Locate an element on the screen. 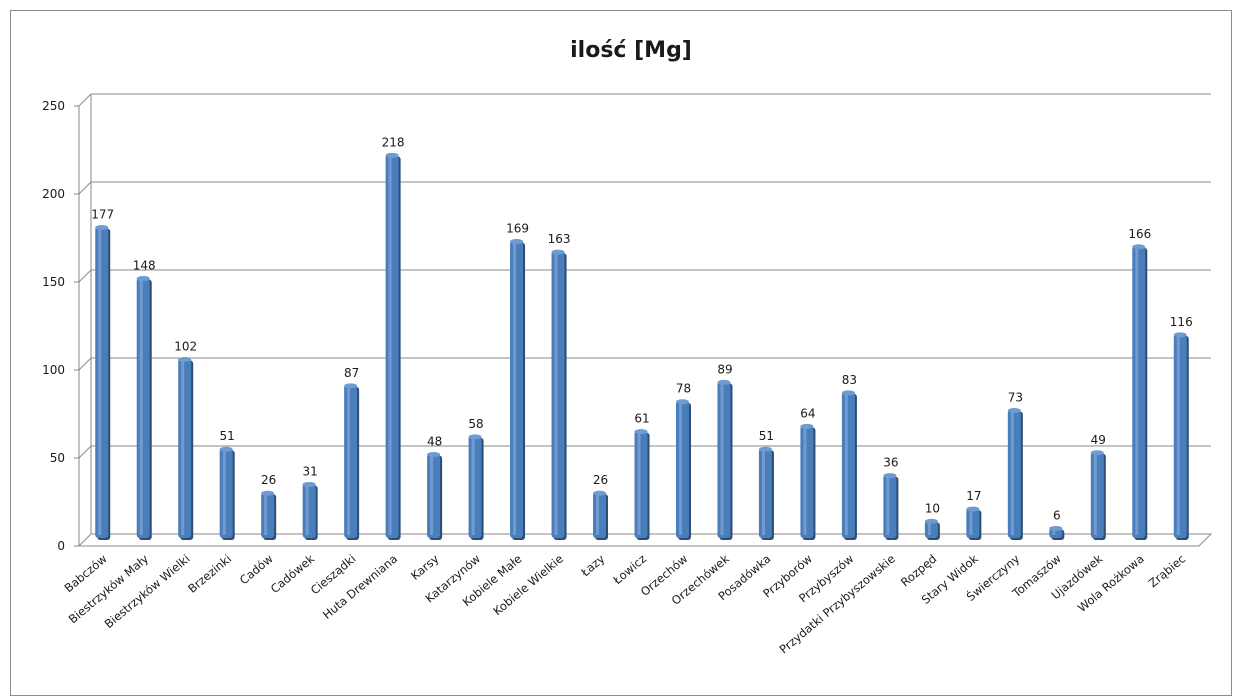 The image size is (1235, 700). data-label: 61 is located at coordinates (641, 419).